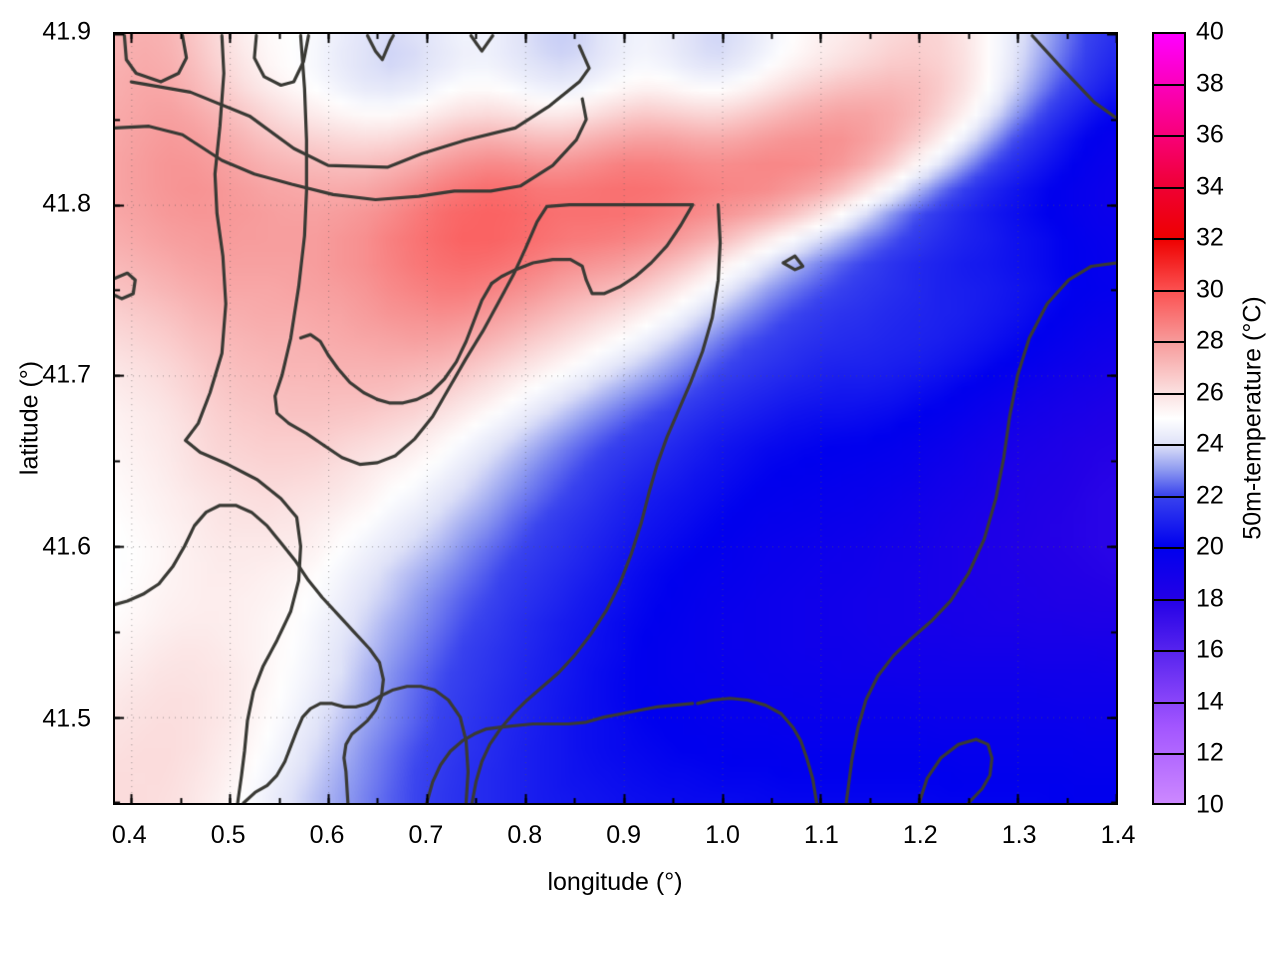 The height and width of the screenshot is (960, 1280). Describe the element at coordinates (624, 835) in the screenshot. I see `x-tick-label: 0.9` at that location.